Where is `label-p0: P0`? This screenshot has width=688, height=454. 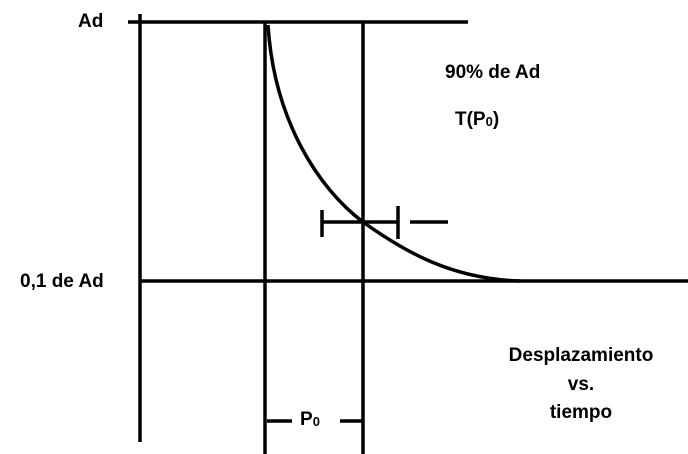 label-p0: P0 is located at coordinates (310, 419).